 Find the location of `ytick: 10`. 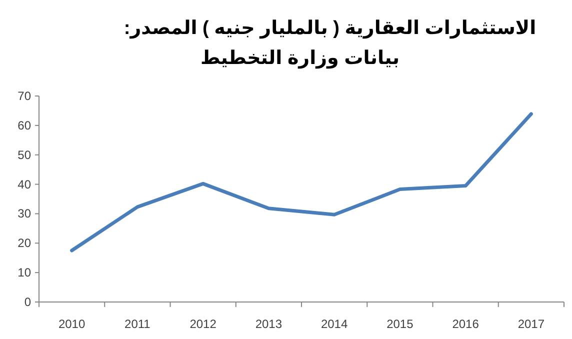

ytick: 10 is located at coordinates (24, 273).